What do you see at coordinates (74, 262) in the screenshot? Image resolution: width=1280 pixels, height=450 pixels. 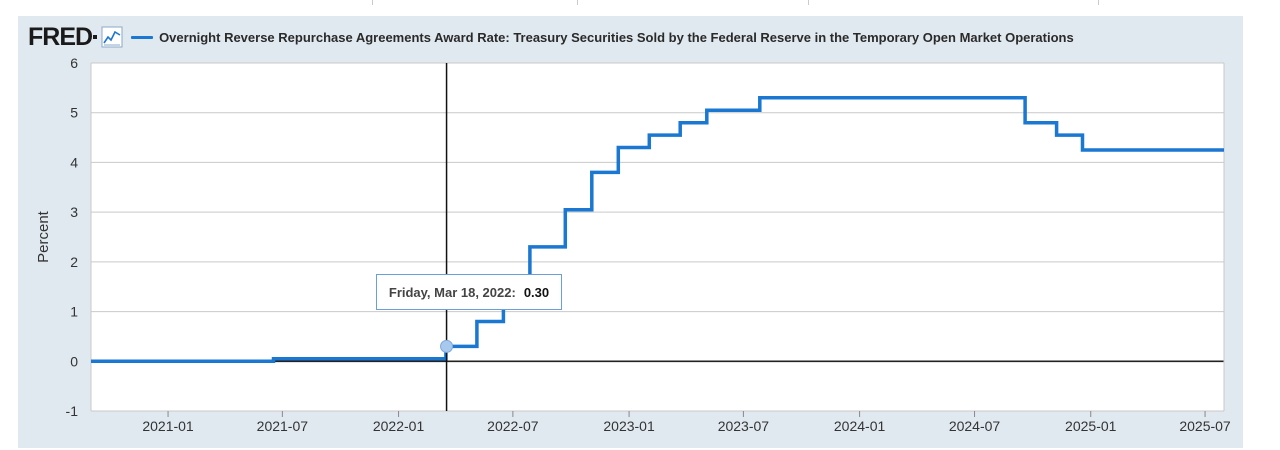 I see `y-tick-label: 2` at bounding box center [74, 262].